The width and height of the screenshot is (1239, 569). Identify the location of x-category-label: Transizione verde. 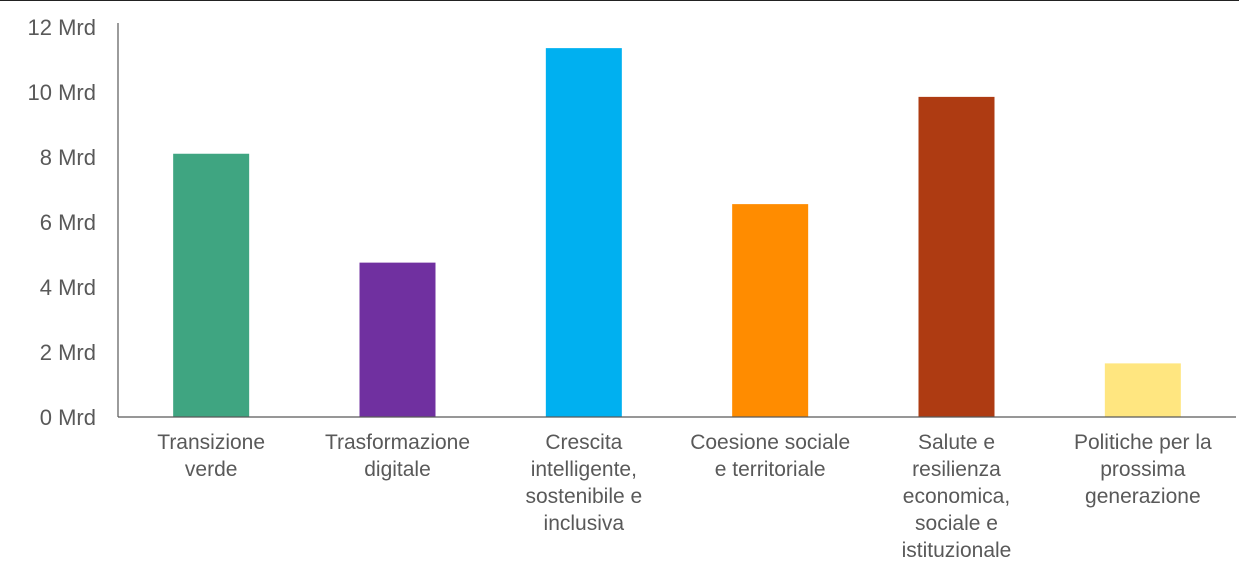
(211, 456).